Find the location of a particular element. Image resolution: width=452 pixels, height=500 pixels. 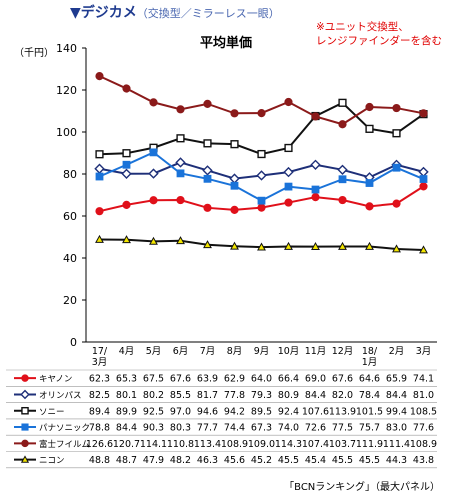

data-value: 89.9 is located at coordinates (126, 411).